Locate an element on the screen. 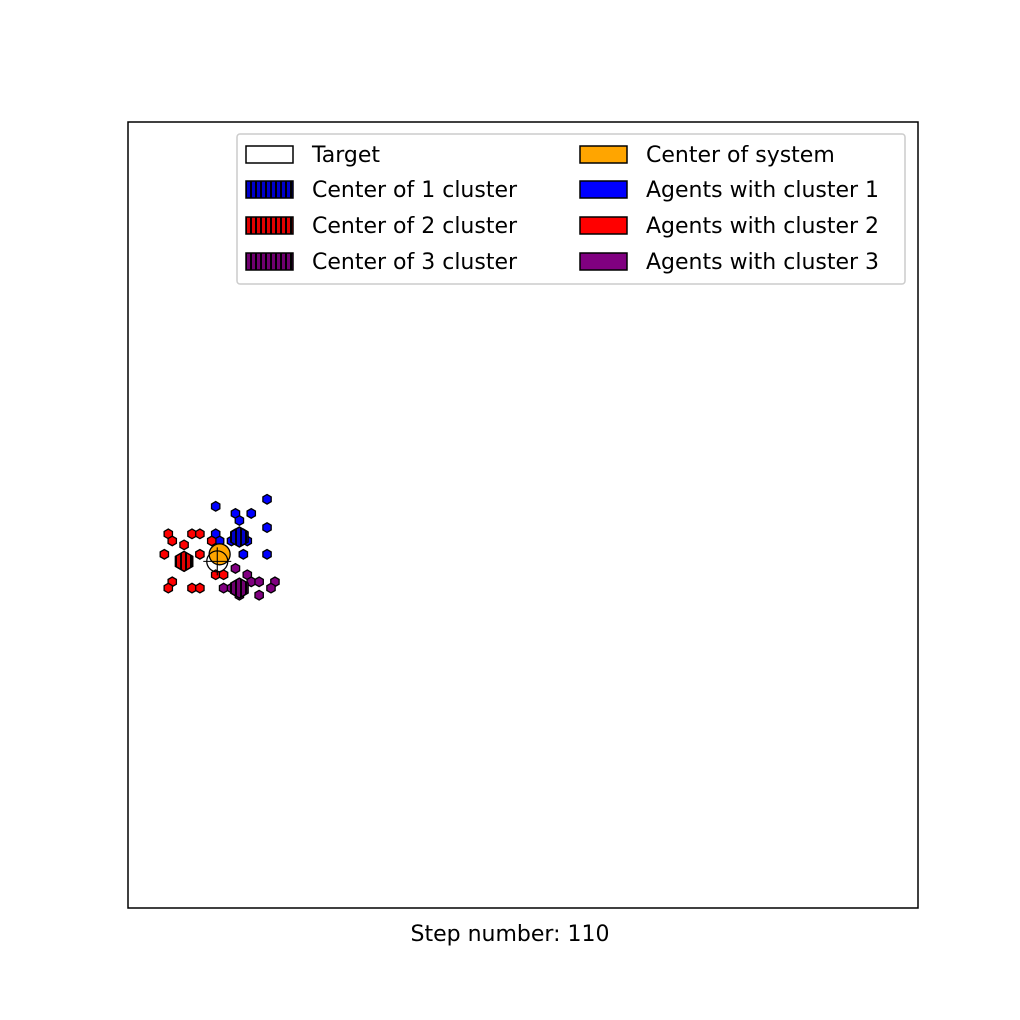  cluster-1-center-hatch is located at coordinates (239, 537).